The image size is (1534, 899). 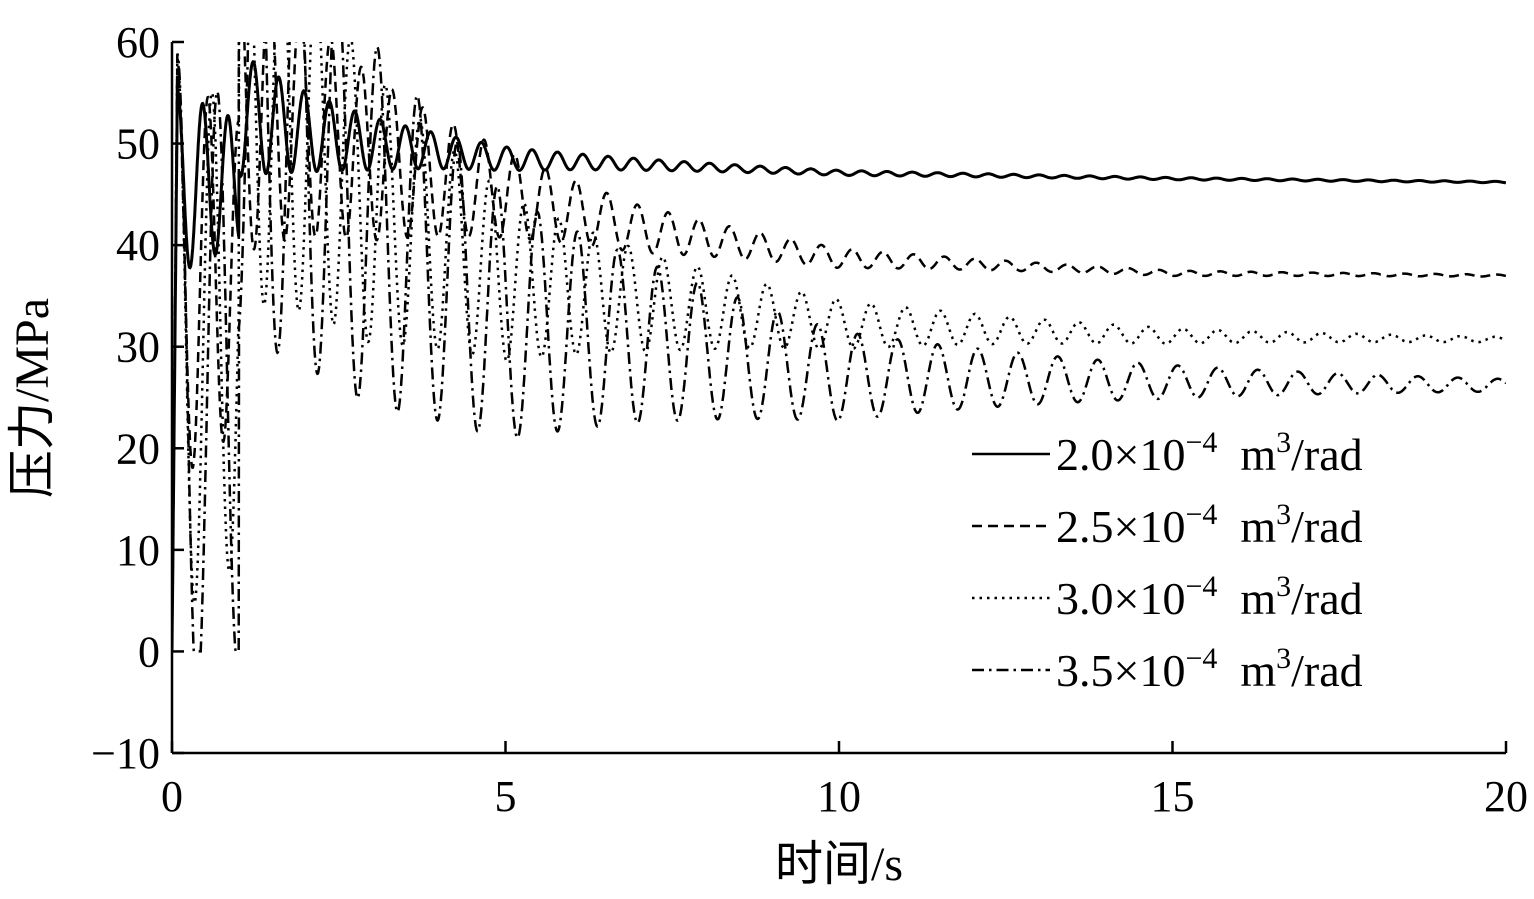 What do you see at coordinates (1173, 796) in the screenshot?
I see `x-tick-label: 15` at bounding box center [1173, 796].